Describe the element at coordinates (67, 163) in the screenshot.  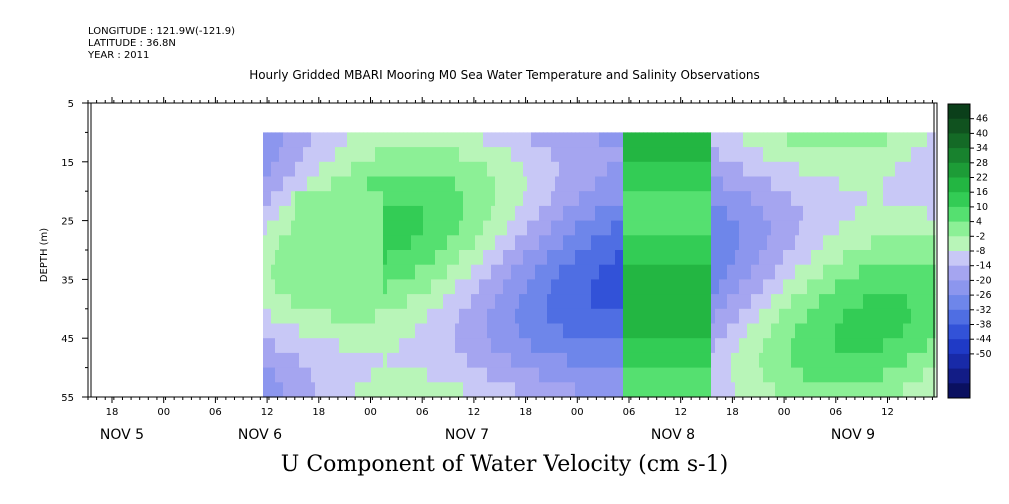
I see `y-tick-label: 15` at that location.